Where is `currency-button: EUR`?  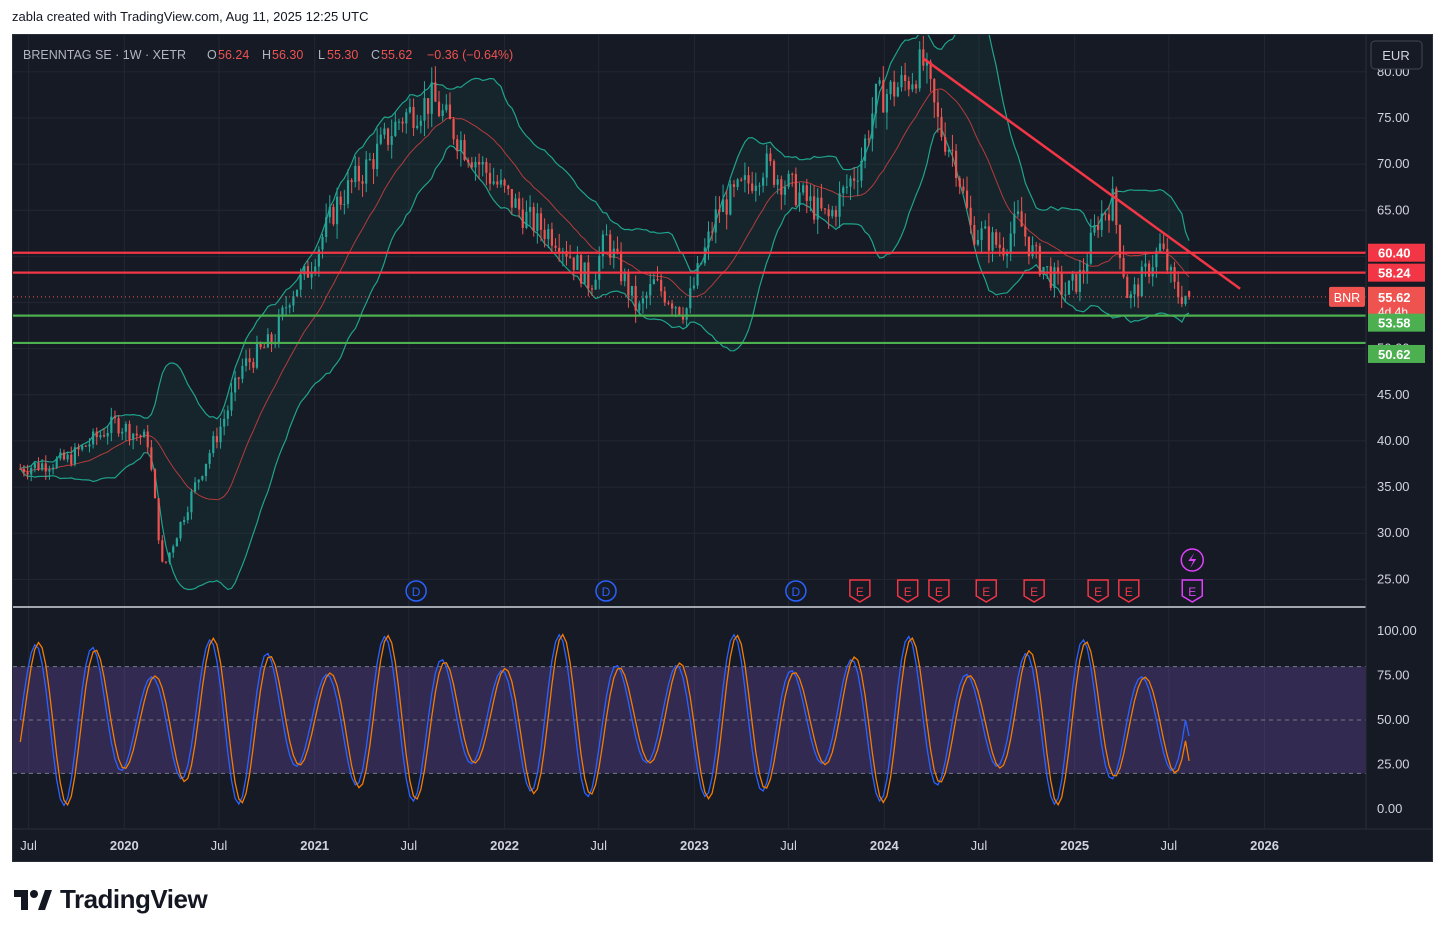
currency-button: EUR is located at coordinates (1396, 55).